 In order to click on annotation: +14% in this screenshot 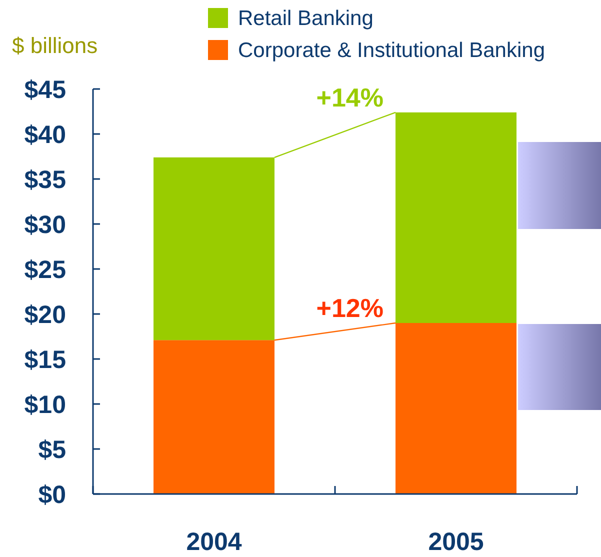, I will do `click(350, 97)`.